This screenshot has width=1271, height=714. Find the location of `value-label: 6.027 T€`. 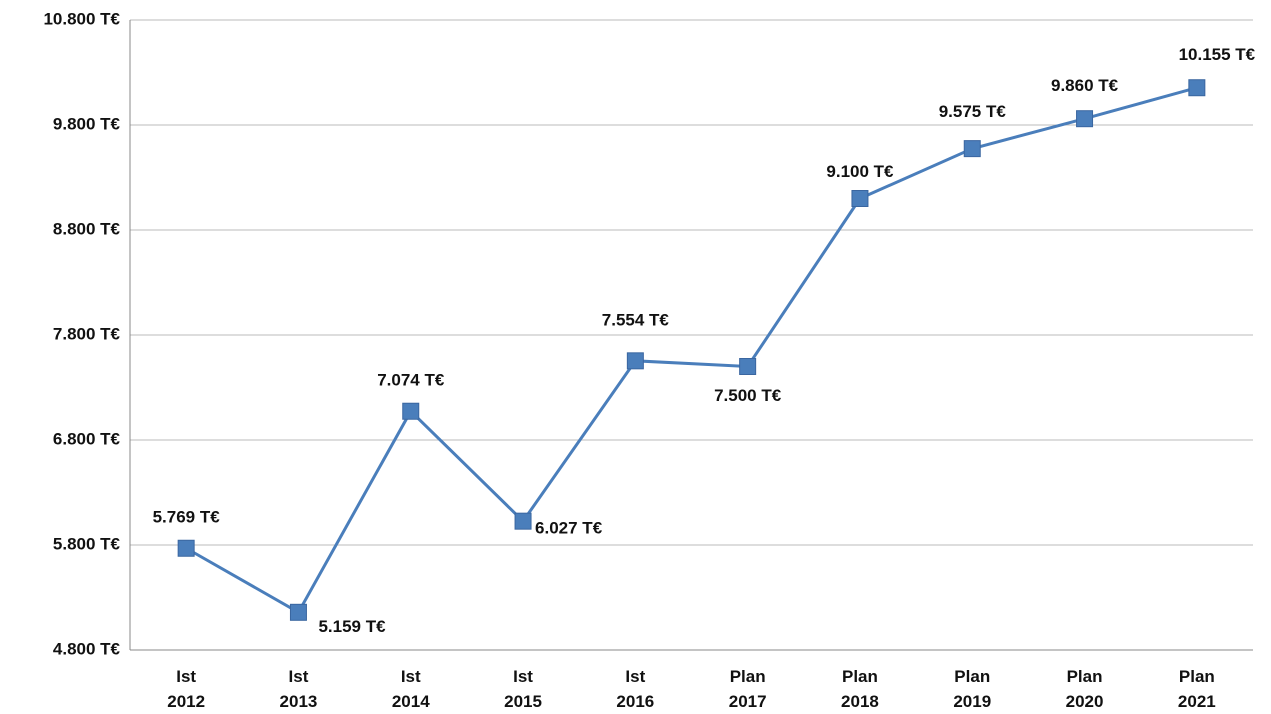

value-label: 6.027 T€ is located at coordinates (569, 528).